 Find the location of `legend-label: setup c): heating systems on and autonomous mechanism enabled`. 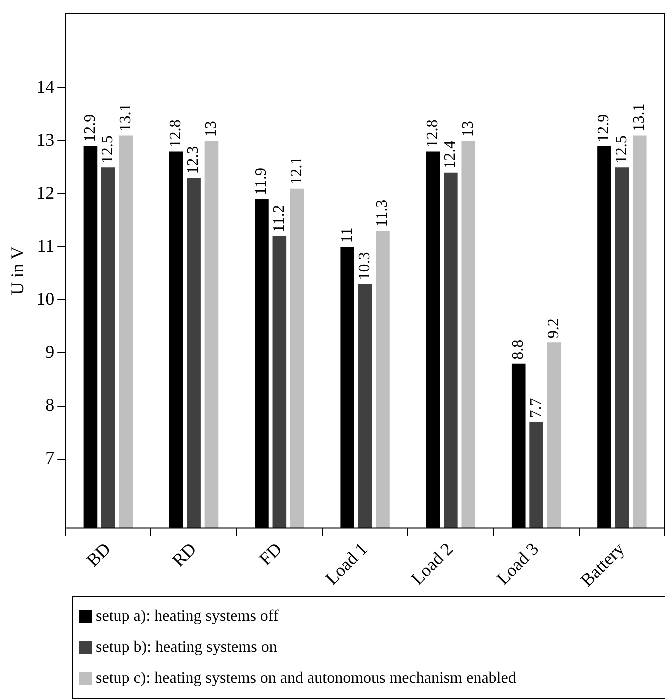

legend-label: setup c): heating systems on and autonomous mechanism enabled is located at coordinates (306, 678).